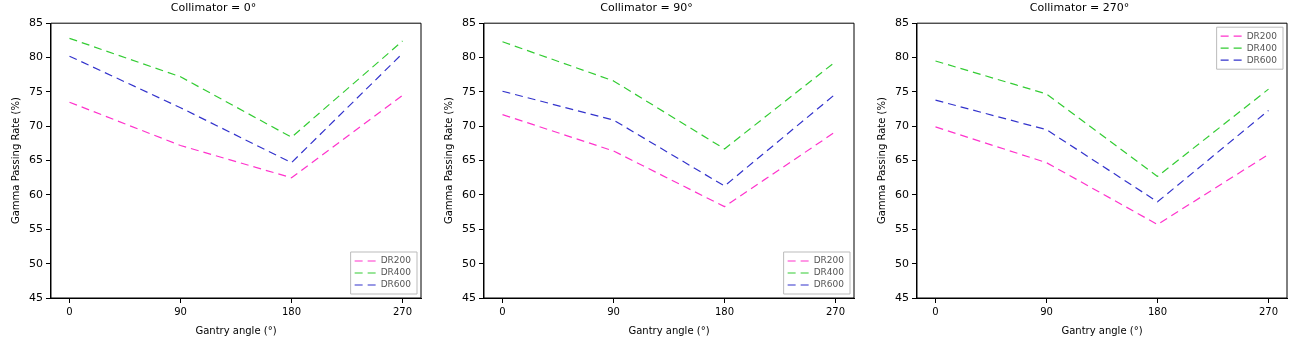  I want to click on chart-title: Collimator = 270°, so click(1079, 8).